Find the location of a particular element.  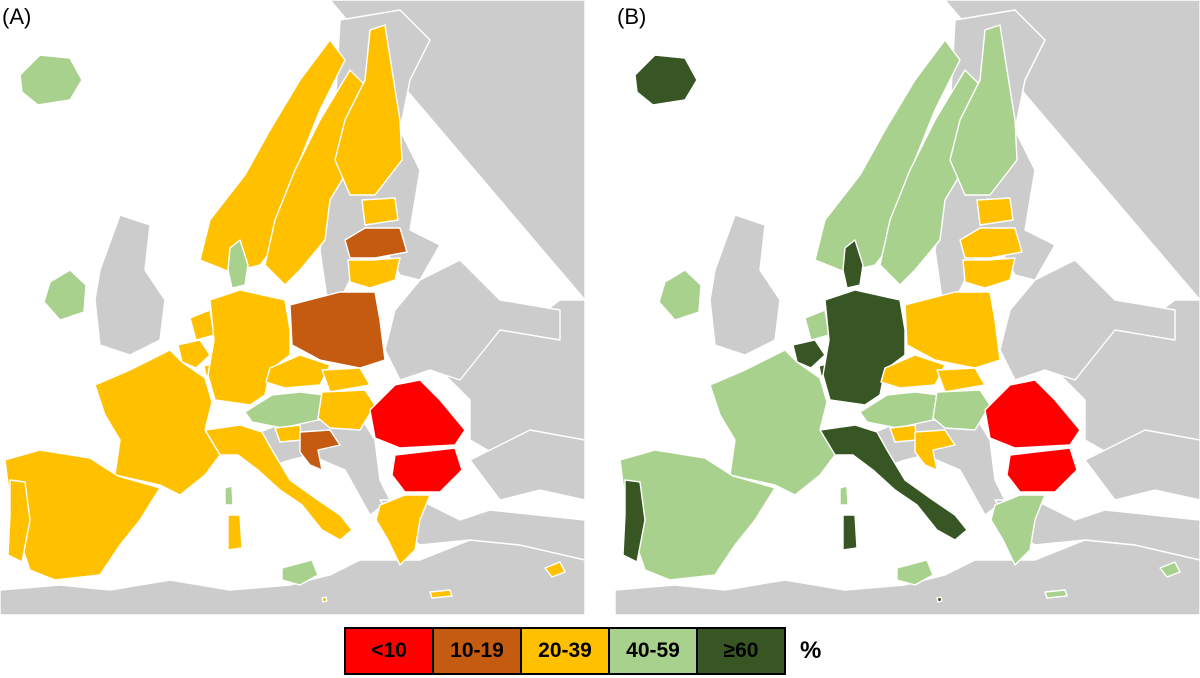

legend-unit: % is located at coordinates (811, 650).